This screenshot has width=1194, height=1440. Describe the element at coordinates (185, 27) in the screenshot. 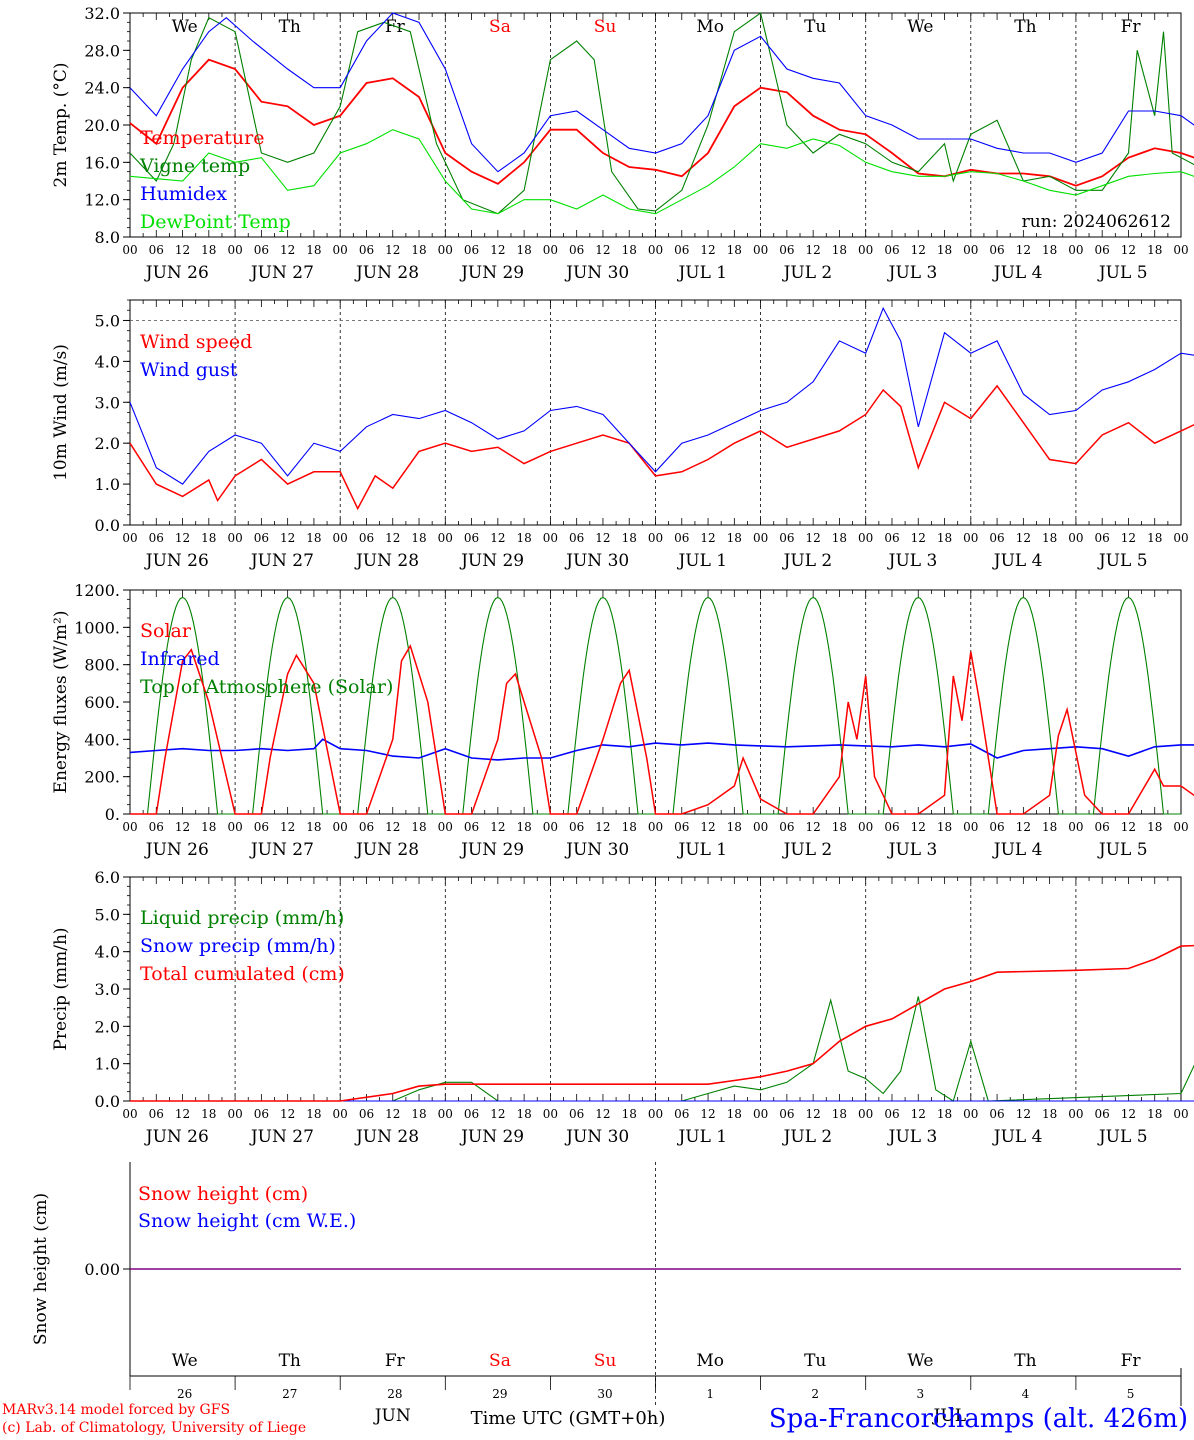

I see `weekday-label: We` at that location.